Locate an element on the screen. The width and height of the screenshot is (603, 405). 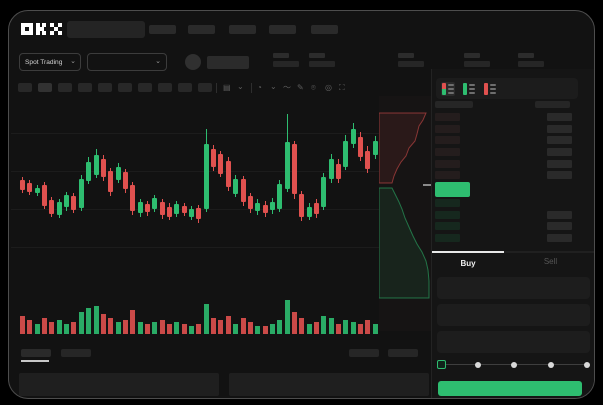
buy-submit-button is located at coordinates (510, 388).